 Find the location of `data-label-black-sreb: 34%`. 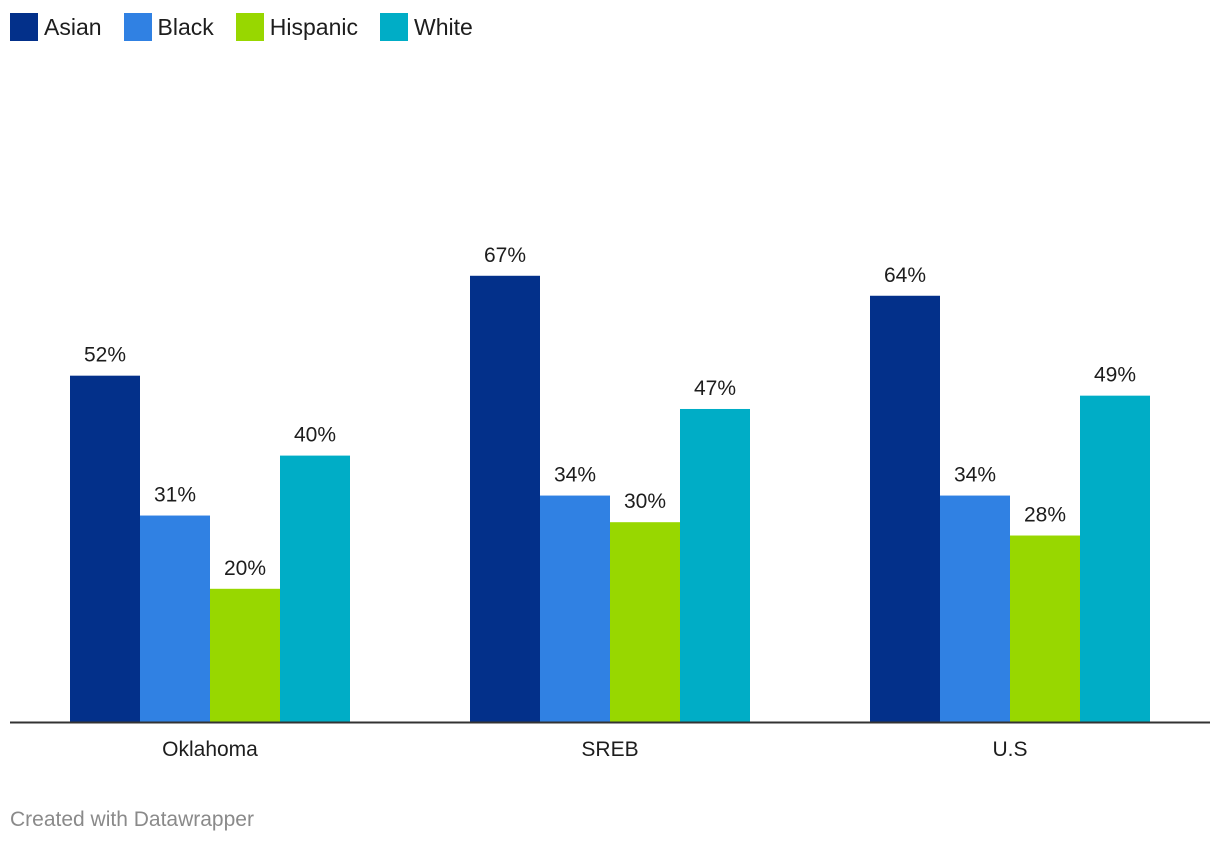

data-label-black-sreb: 34% is located at coordinates (575, 475).